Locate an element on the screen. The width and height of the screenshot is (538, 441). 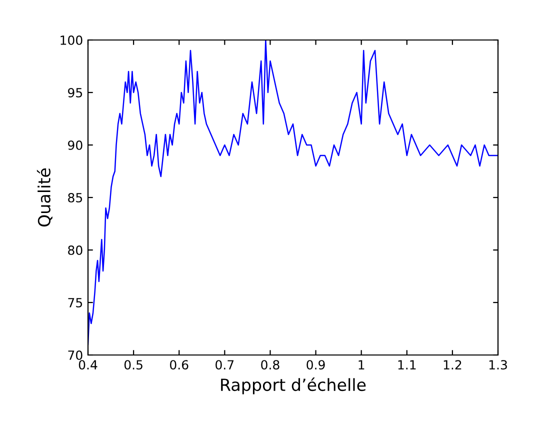
y-tick-label: 70 is located at coordinates (75, 355).